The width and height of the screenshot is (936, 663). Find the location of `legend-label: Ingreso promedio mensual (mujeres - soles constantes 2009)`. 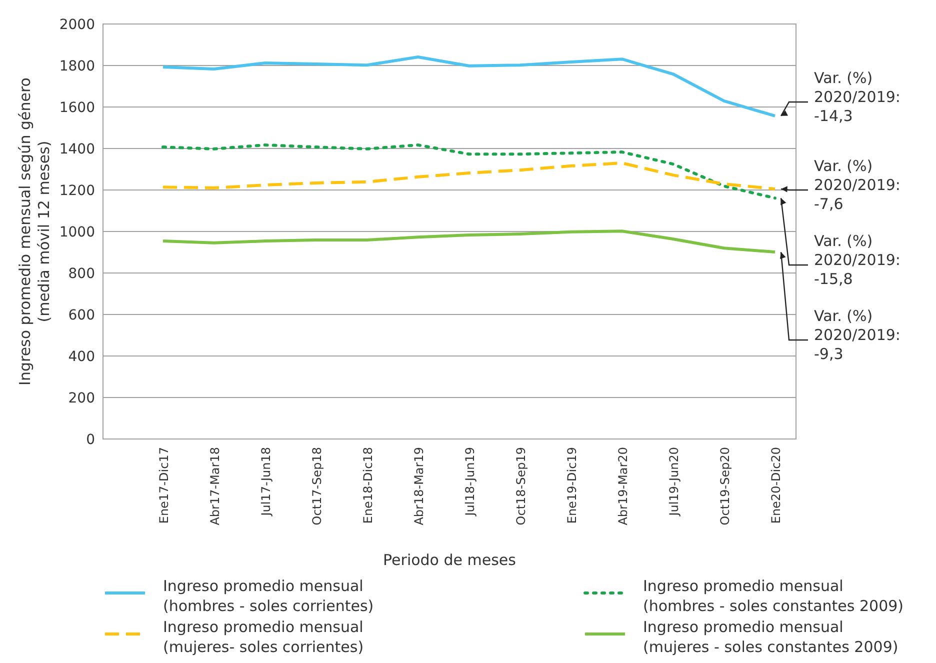

legend-label: Ingreso promedio mensual (mujeres - soles constantes 2009) is located at coordinates (770, 637).